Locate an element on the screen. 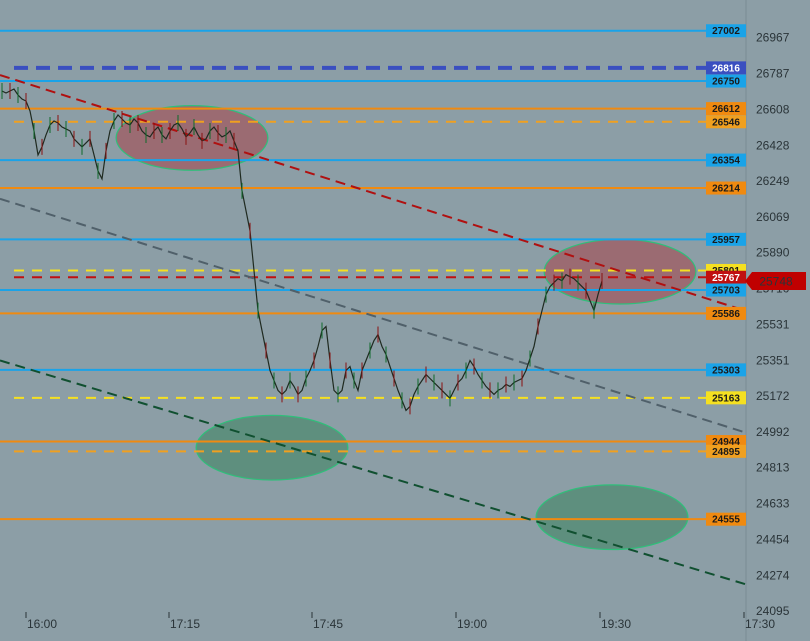 The height and width of the screenshot is (641, 810). level-tag-text-26612: 26612 is located at coordinates (726, 109).